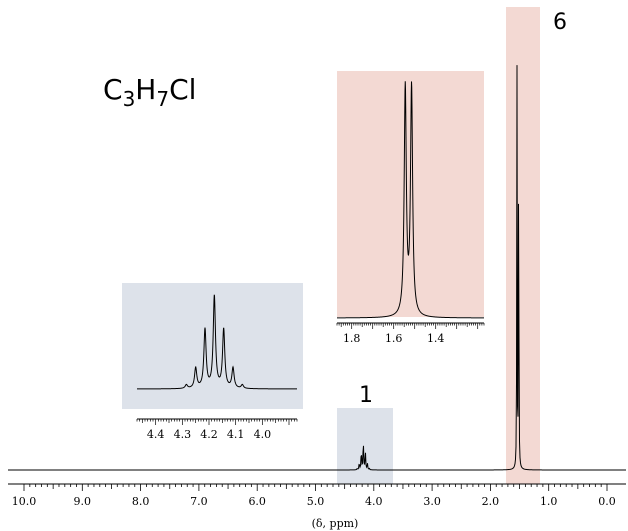  I want to click on x-tick-label: 0.0, so click(607, 501).